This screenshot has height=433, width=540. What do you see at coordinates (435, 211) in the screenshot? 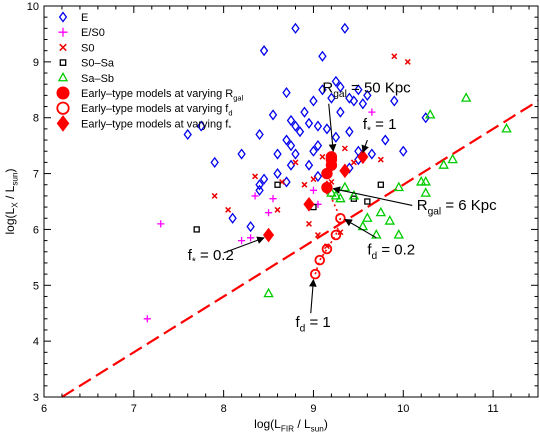
I see `subscript: gal` at bounding box center [435, 211].